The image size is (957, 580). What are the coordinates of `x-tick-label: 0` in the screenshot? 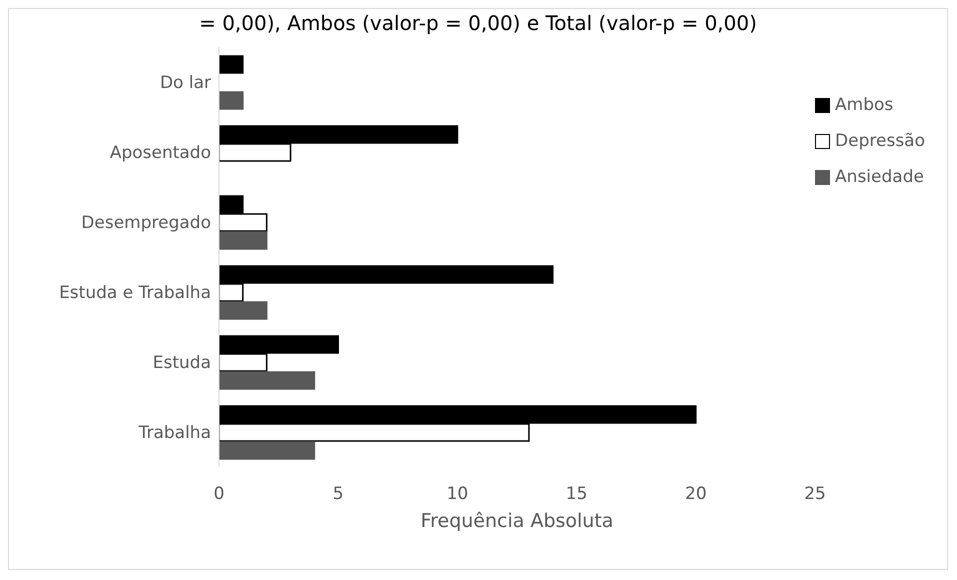 It's located at (219, 494).